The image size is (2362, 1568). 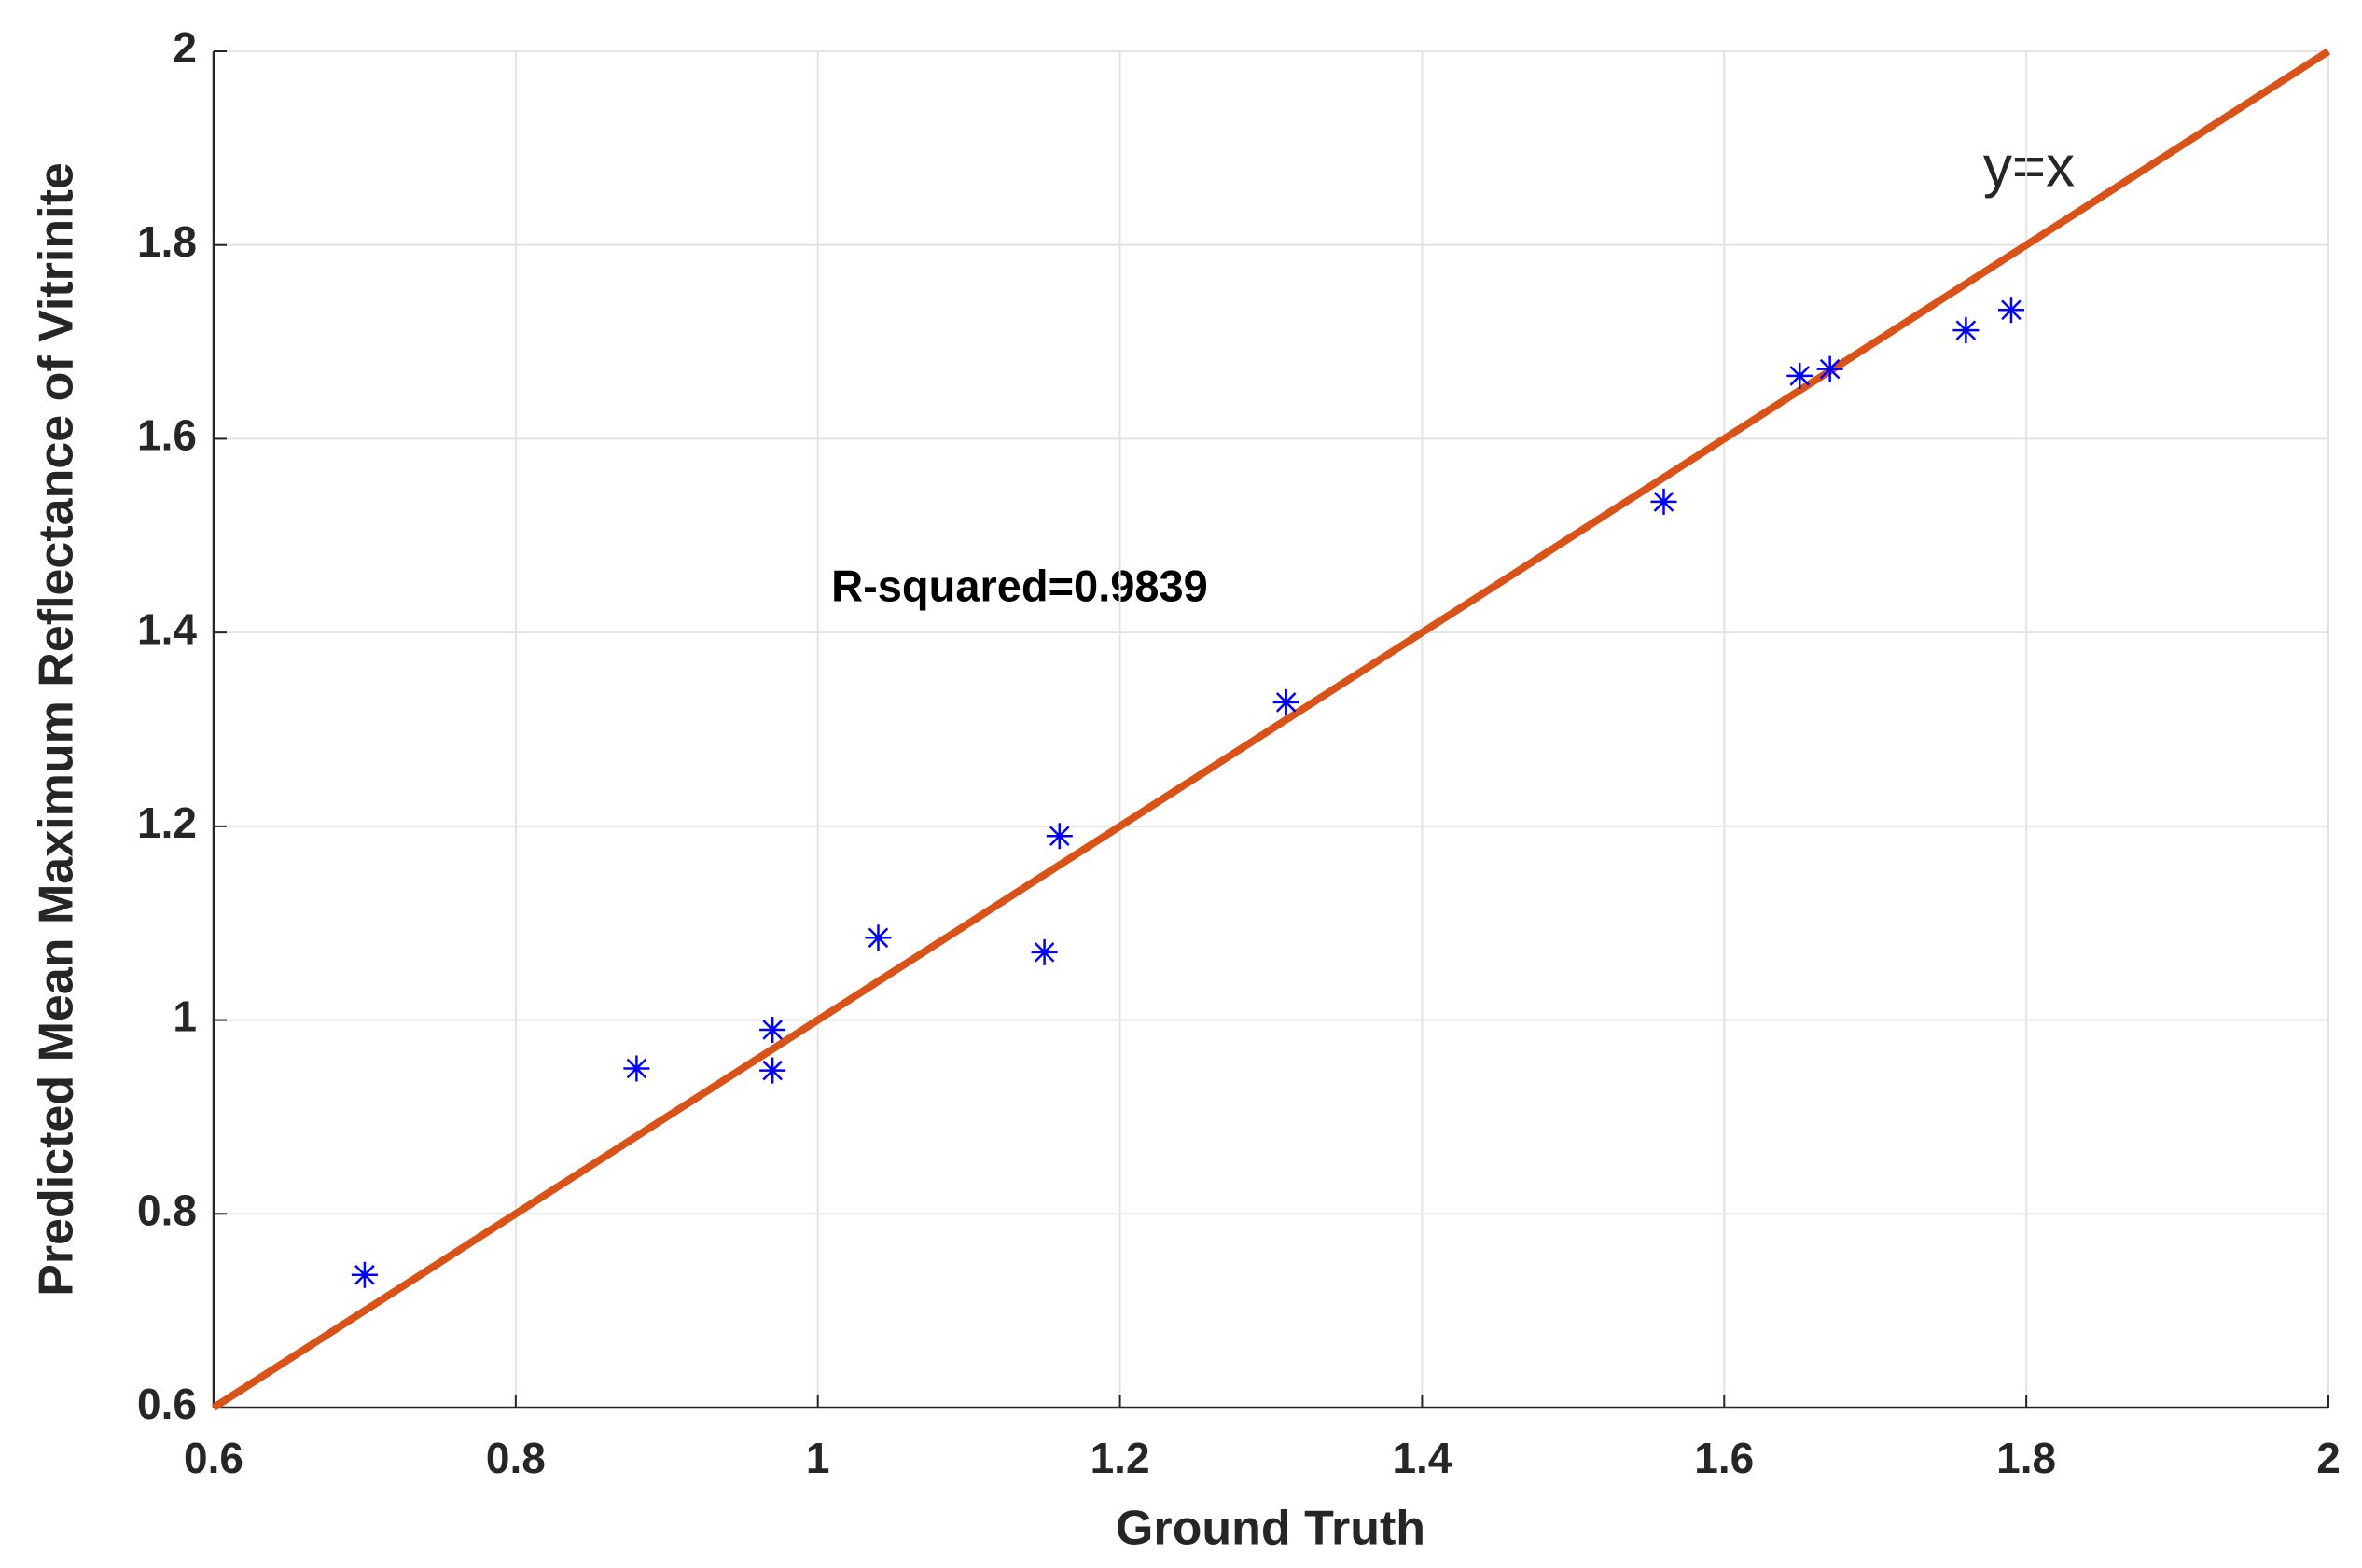 What do you see at coordinates (516, 1458) in the screenshot?
I see `x-tick-label: 0.8` at bounding box center [516, 1458].